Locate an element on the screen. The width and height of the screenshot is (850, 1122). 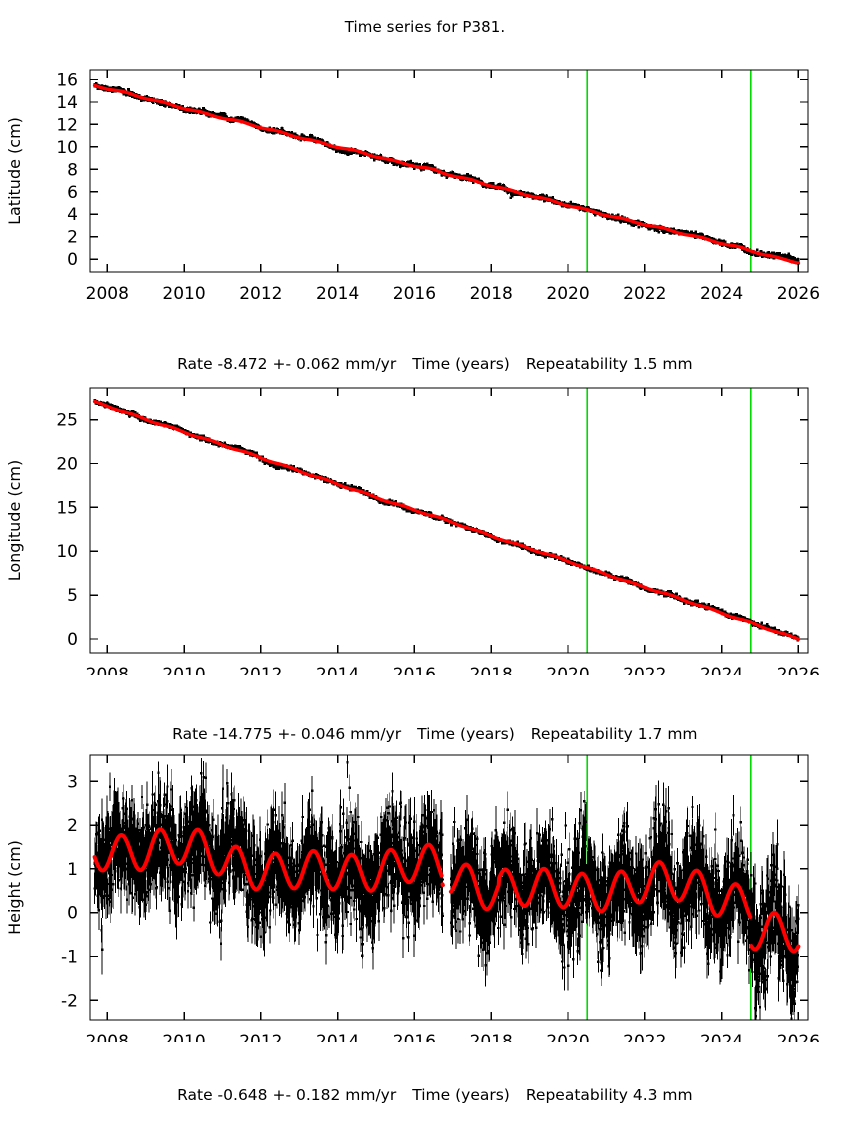
latitude-xtick-label: 2020 is located at coordinates (567, 294).